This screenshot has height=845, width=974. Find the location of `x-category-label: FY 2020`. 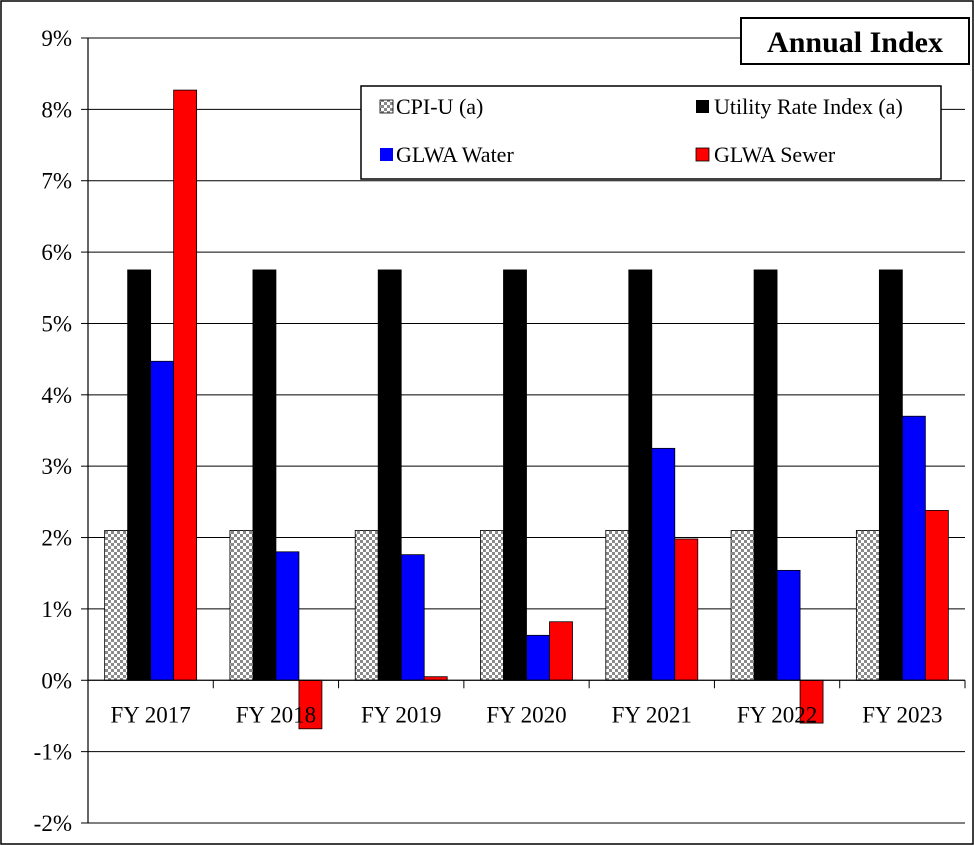

x-category-label: FY 2020 is located at coordinates (526, 714).